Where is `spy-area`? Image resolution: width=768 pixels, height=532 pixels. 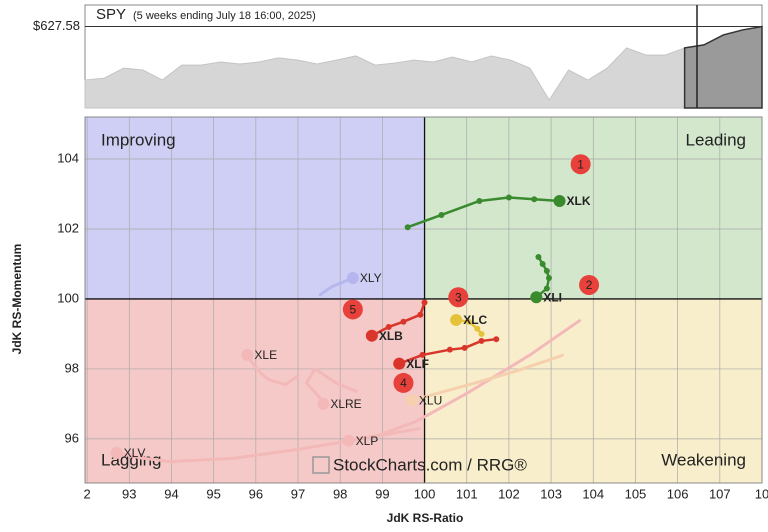
spy-area is located at coordinates (423, 67).